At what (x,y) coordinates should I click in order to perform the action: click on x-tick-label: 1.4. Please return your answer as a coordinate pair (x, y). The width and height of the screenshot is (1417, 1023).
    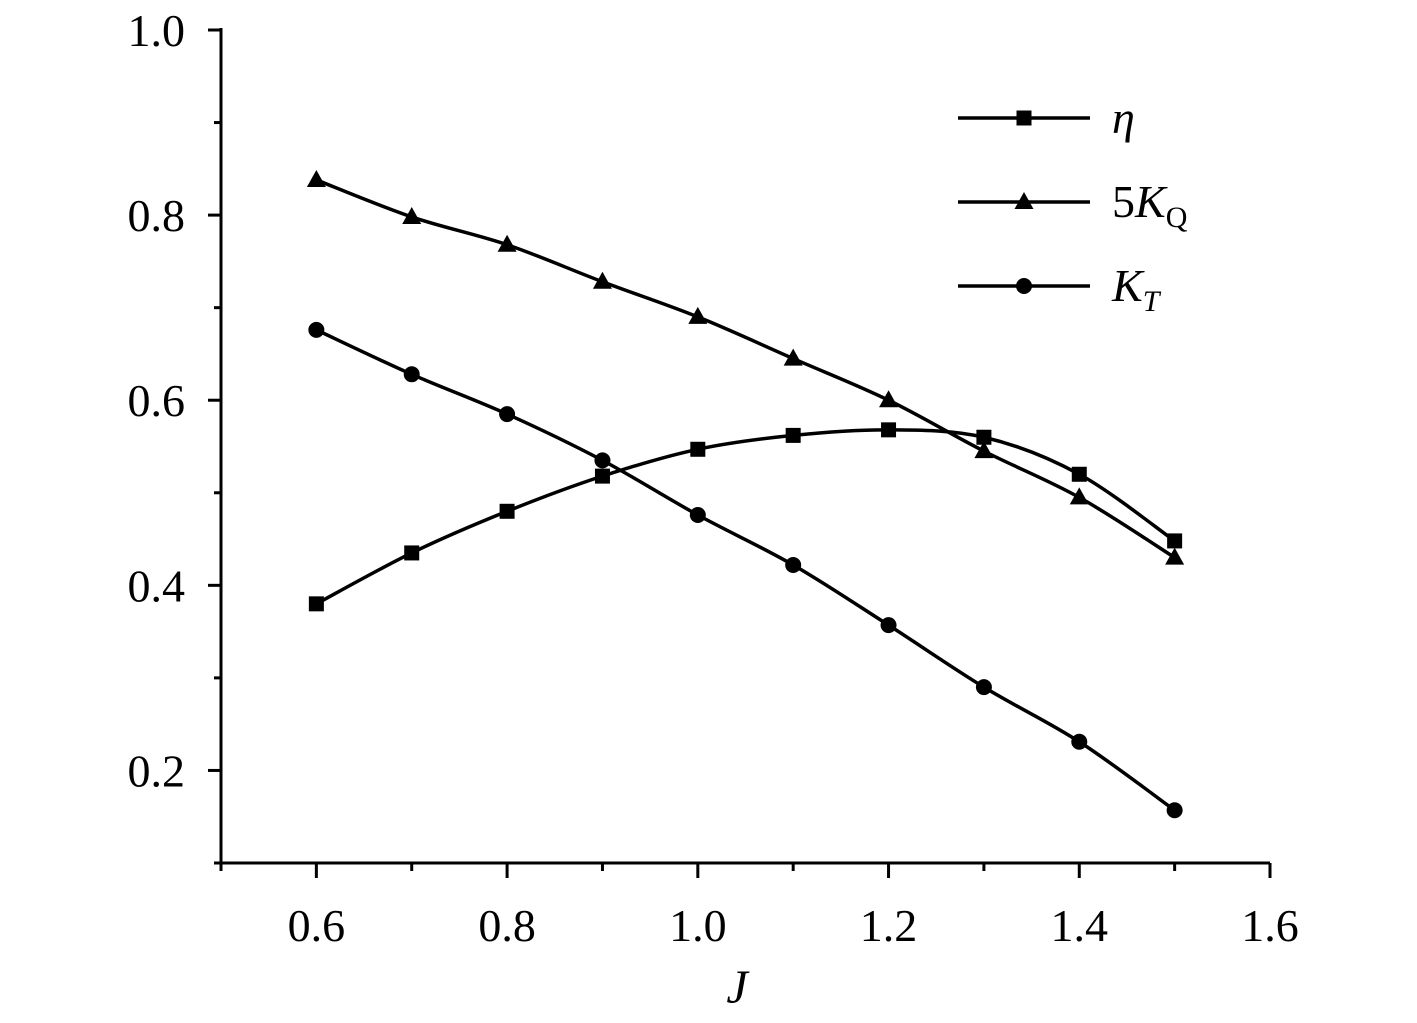
    Looking at the image, I should click on (1080, 925).